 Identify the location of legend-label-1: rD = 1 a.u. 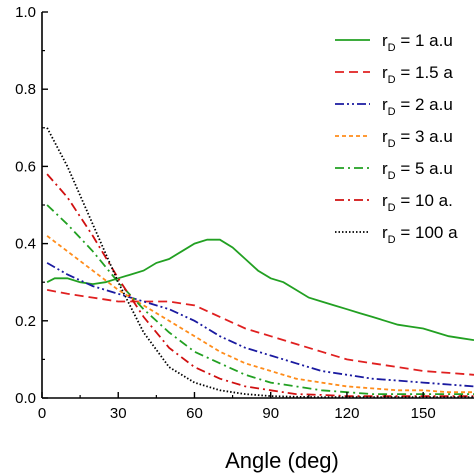
(417, 42).